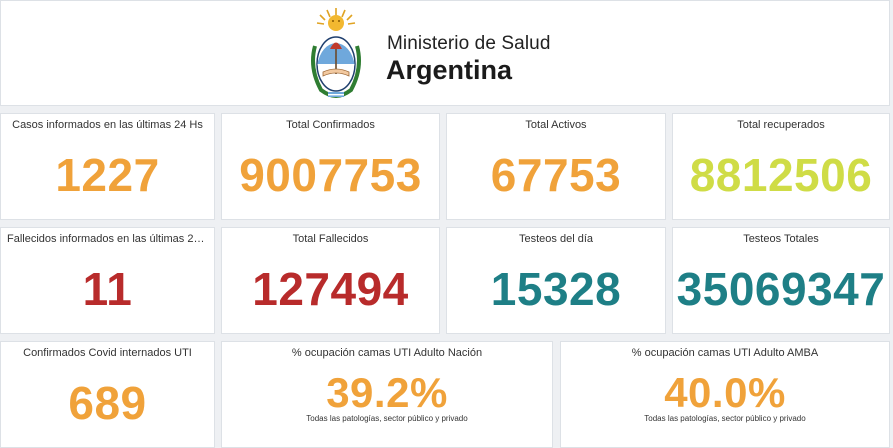  I want to click on card-value: 127494, so click(330, 289).